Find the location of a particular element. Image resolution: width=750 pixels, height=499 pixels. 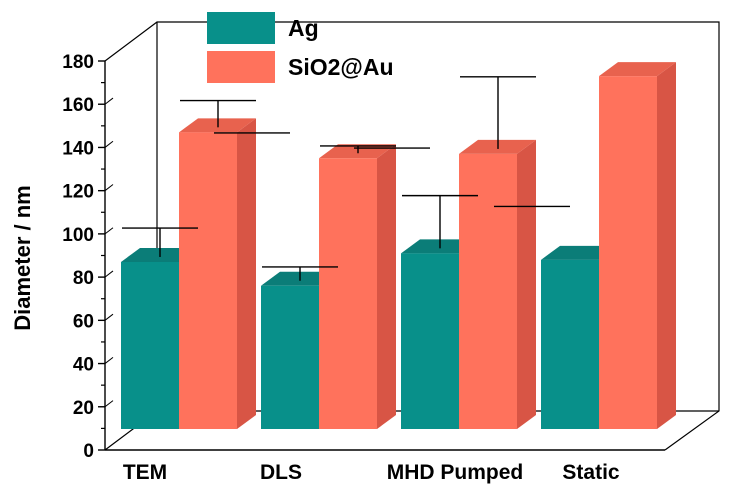

y-axis: 0 20 40 60 80 100 120 140 160 180 is located at coordinates (84, 257).